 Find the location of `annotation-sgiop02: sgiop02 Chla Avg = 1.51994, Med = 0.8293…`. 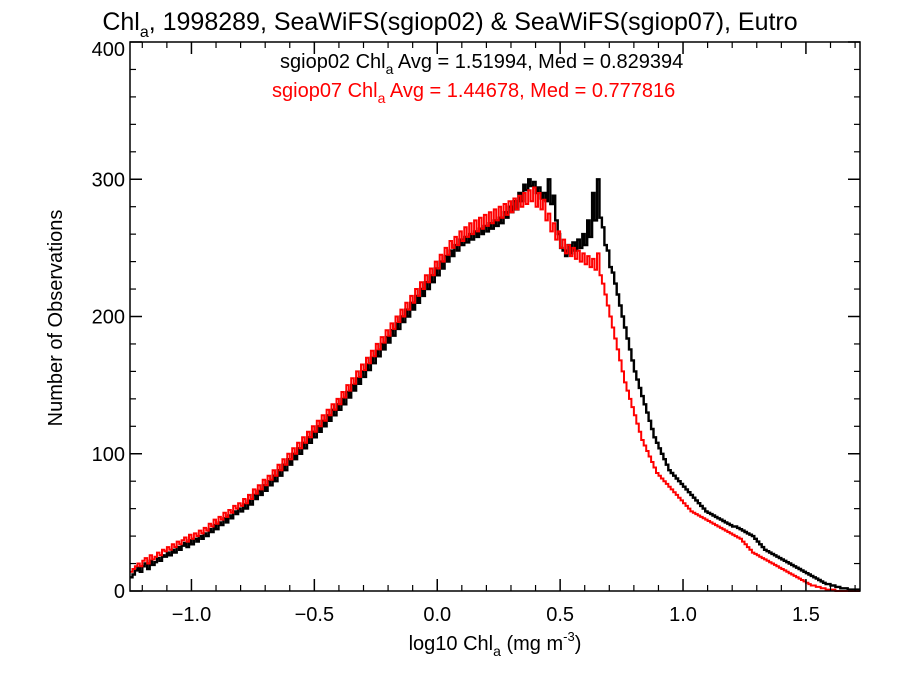

annotation-sgiop02: sgiop02 Chla Avg = 1.51994, Med = 0.8293… is located at coordinates (481, 64).